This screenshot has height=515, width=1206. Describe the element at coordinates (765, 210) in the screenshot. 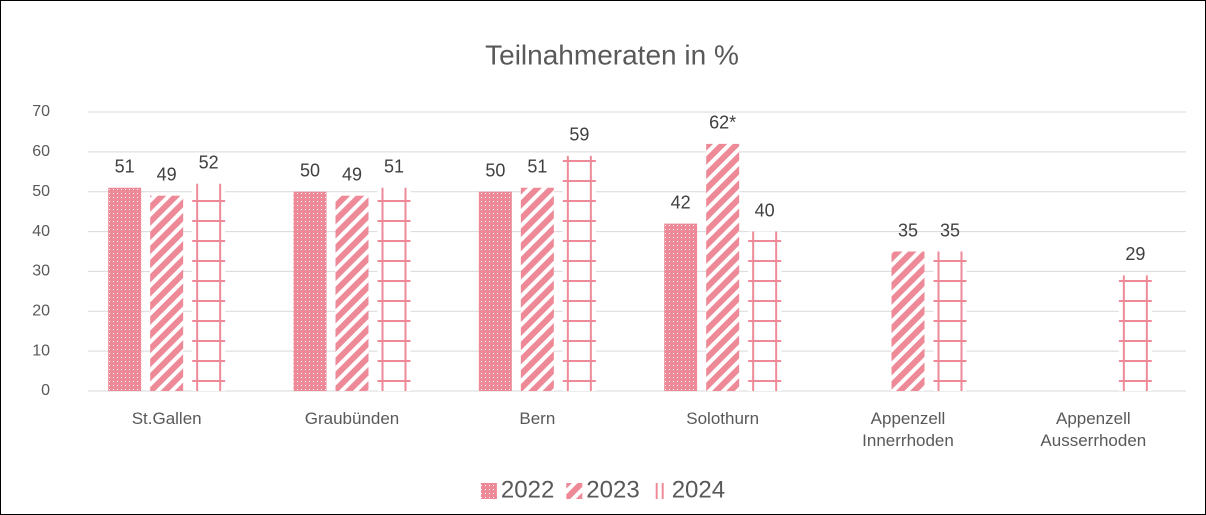

I see `data-label: 40` at that location.